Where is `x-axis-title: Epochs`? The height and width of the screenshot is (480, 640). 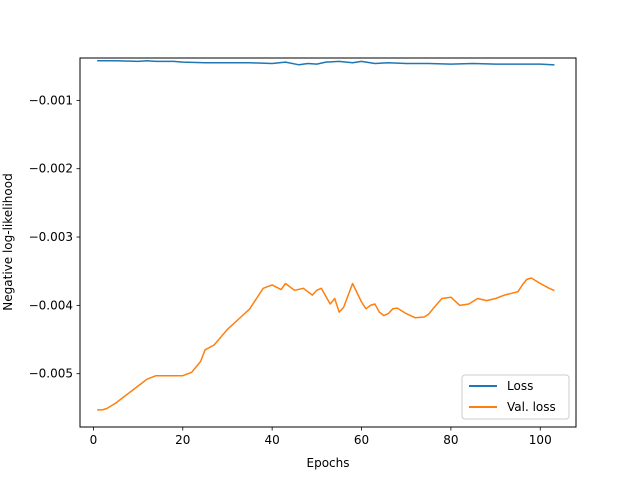 x-axis-title: Epochs is located at coordinates (328, 463).